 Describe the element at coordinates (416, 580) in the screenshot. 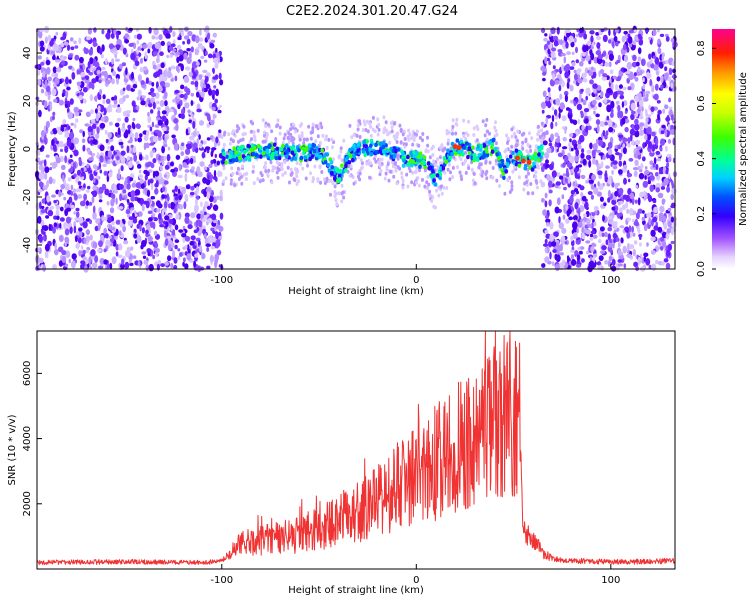

I see `x-tick-label: 0` at that location.